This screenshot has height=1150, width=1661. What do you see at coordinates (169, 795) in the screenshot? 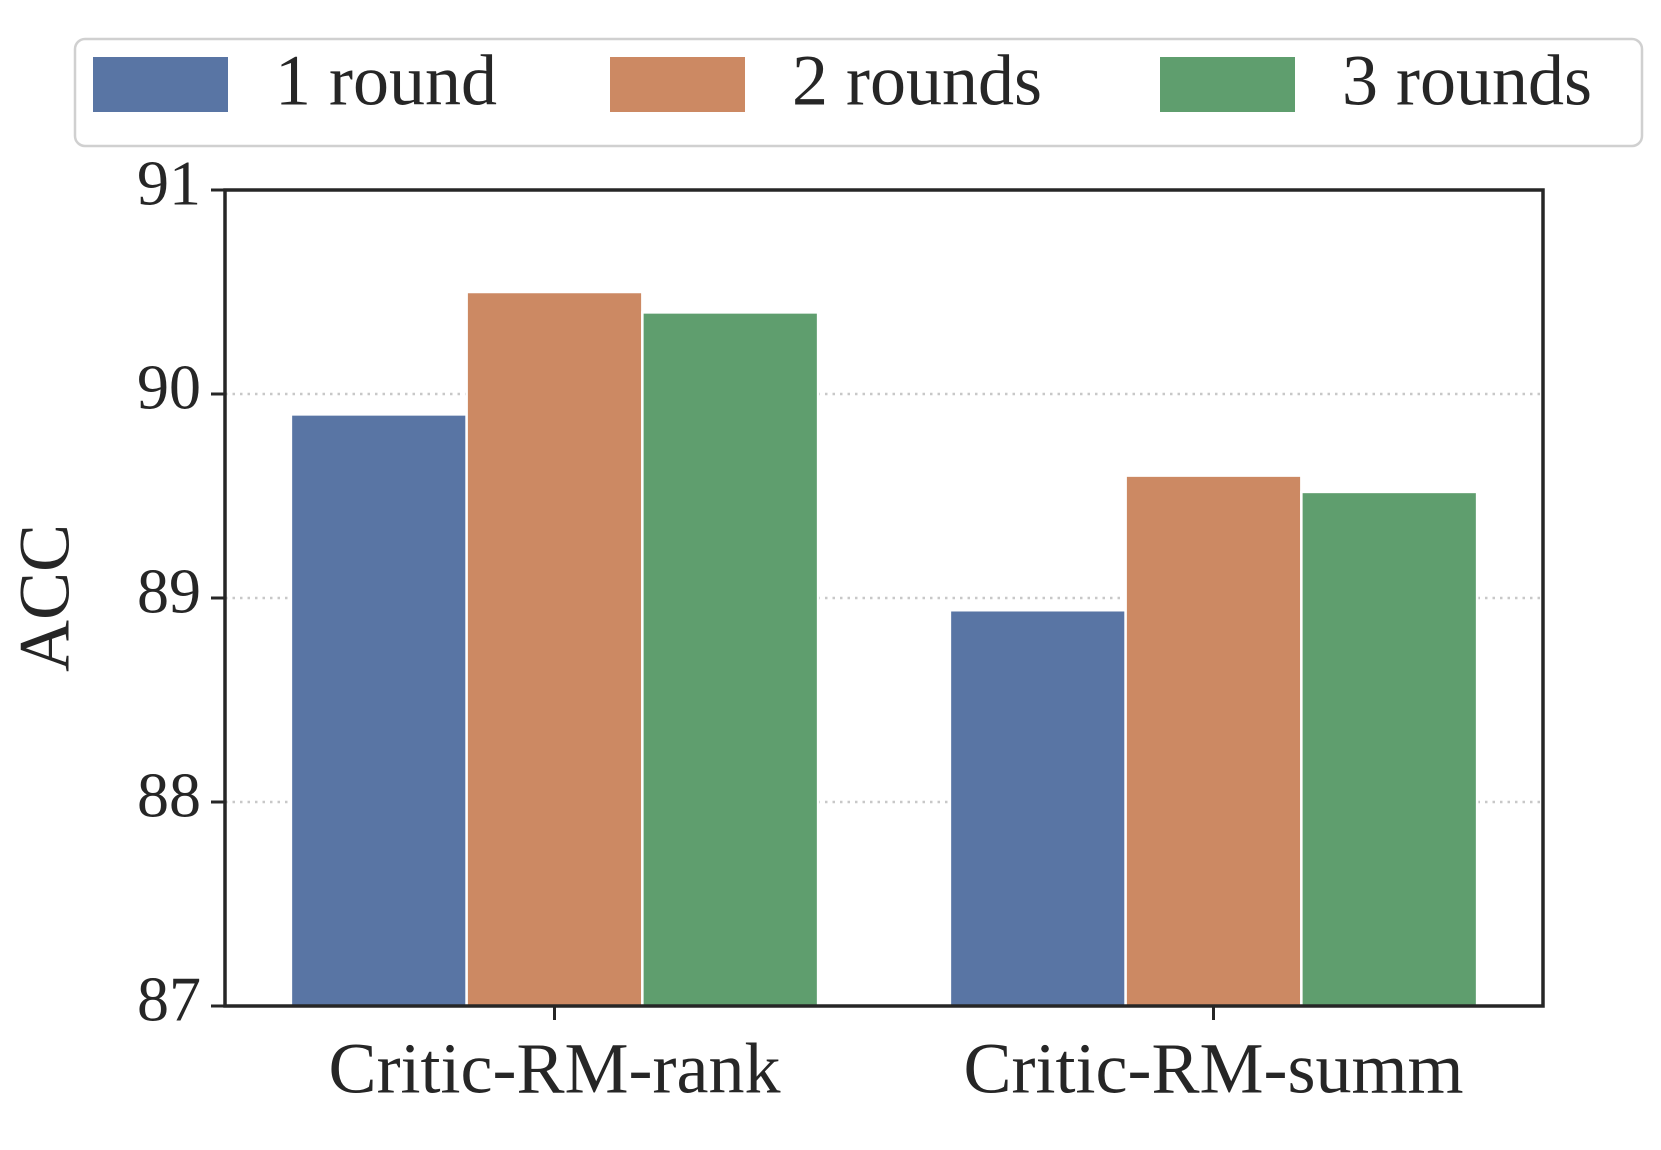
I see `y-tick-label: 88` at bounding box center [169, 795].